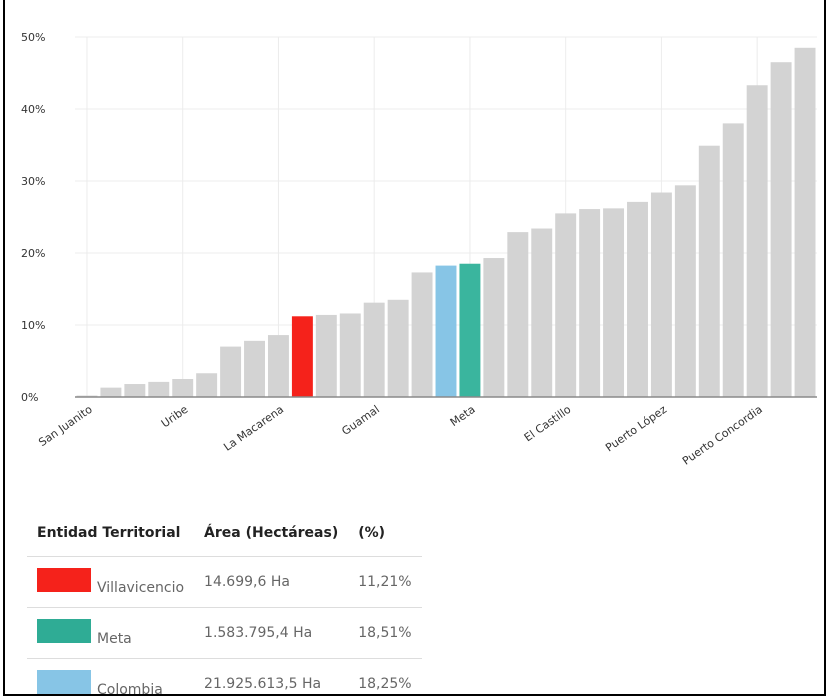 The height and width of the screenshot is (698, 832). I want to click on x-tick-label: Puerto Concordia, so click(722, 435).